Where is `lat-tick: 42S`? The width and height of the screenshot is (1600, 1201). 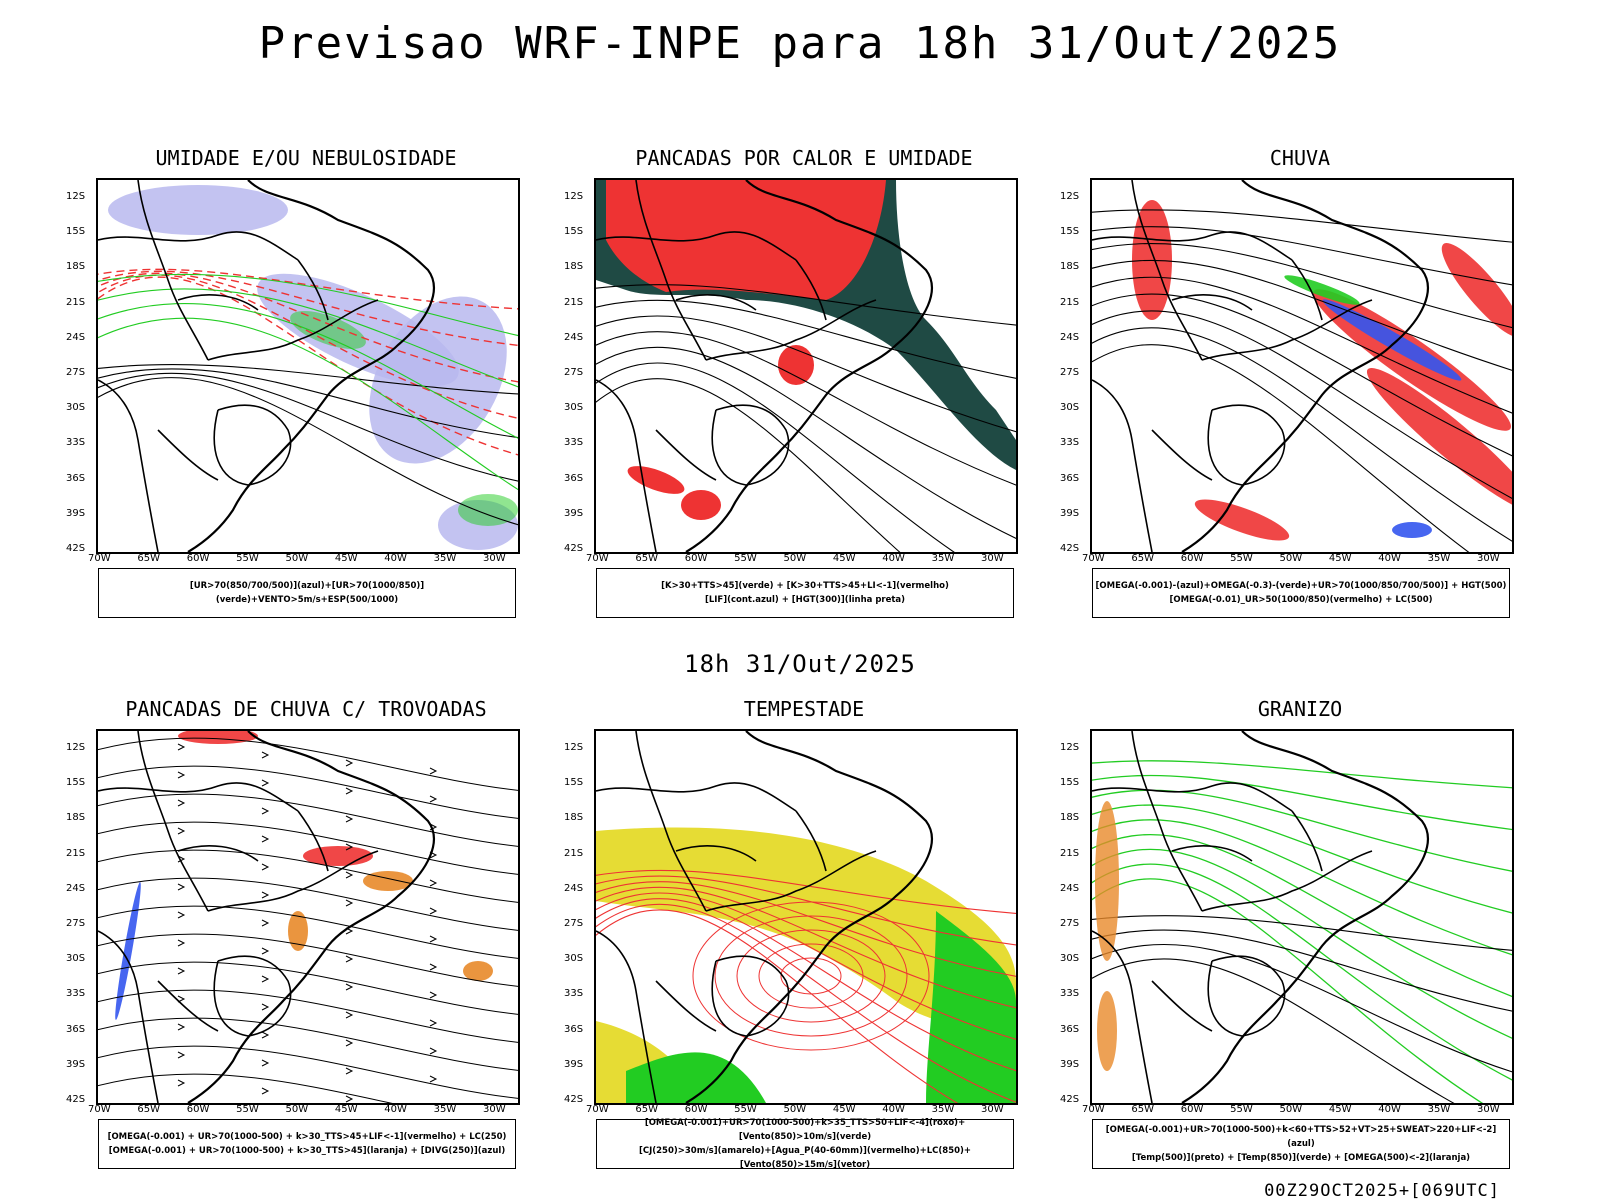
lat-tick: 42S is located at coordinates (1070, 1099).